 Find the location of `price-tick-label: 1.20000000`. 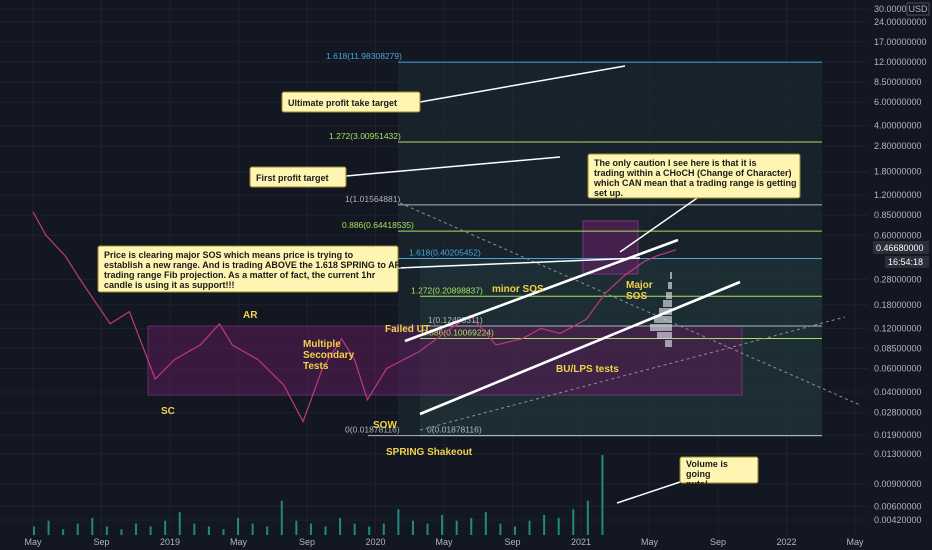

price-tick-label: 1.20000000 is located at coordinates (898, 195).